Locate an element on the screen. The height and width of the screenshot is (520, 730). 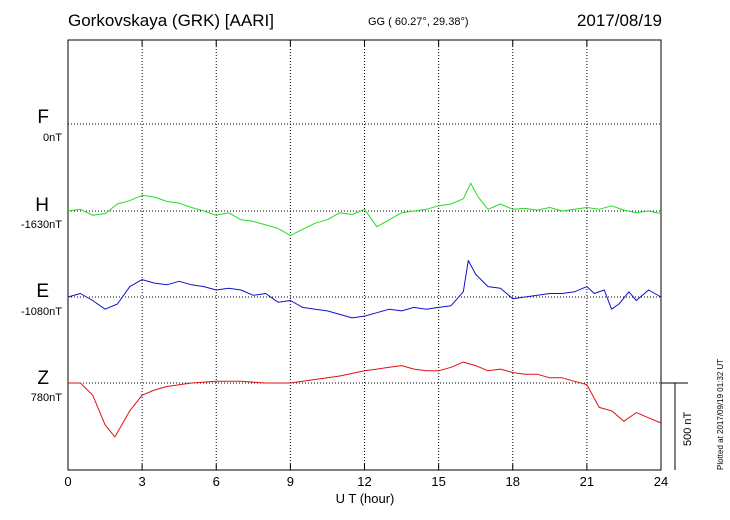
component-label-h: H is located at coordinates (42, 205).